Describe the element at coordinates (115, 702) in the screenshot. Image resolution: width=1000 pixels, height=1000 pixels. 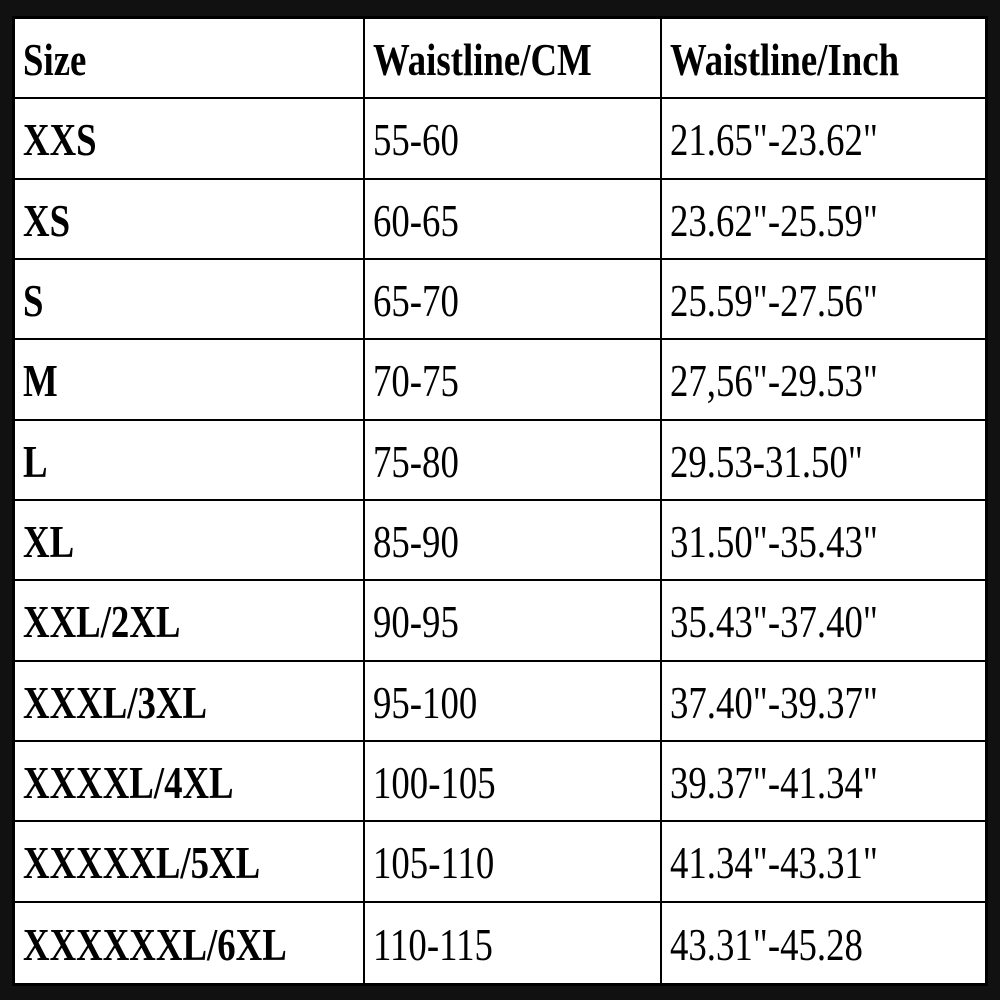
I see `cell-text: XXXL/3XL` at that location.